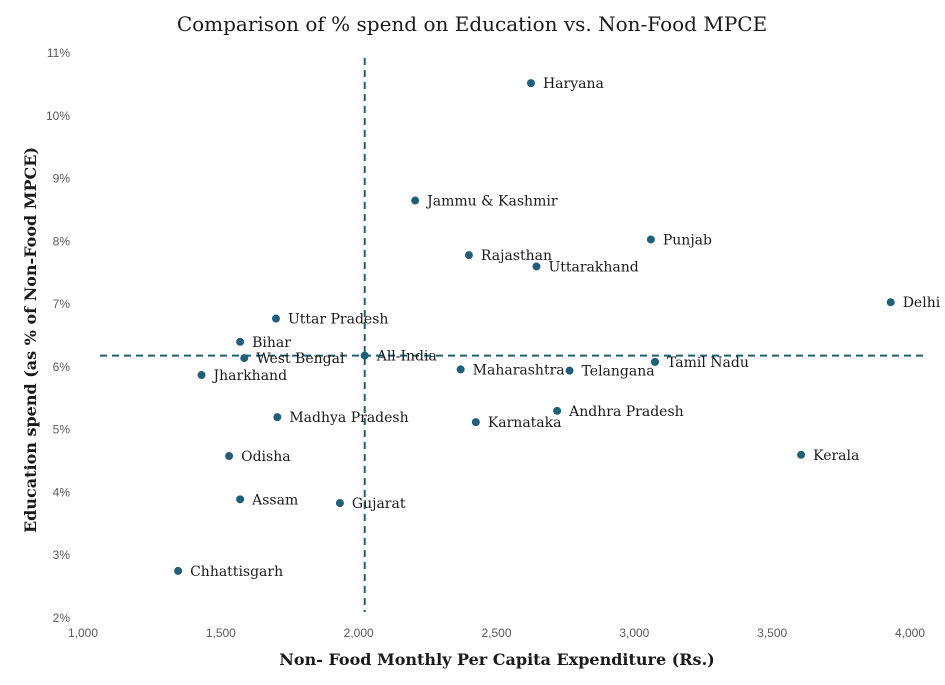 The height and width of the screenshot is (685, 945). I want to click on y-tick-label: 7%, so click(62, 304).